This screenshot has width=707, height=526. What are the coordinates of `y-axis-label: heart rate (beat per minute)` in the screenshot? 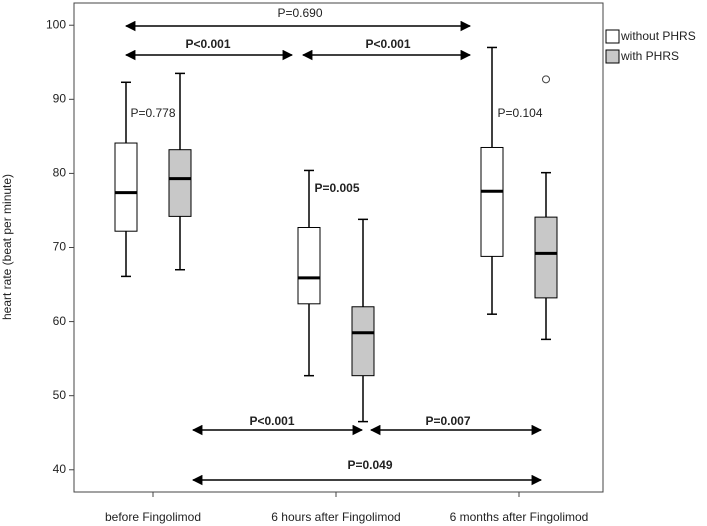 It's located at (7, 247).